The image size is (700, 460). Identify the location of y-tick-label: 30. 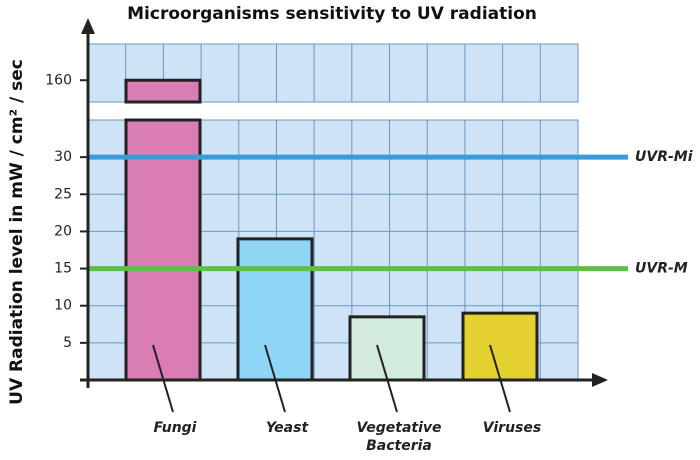
(63, 157).